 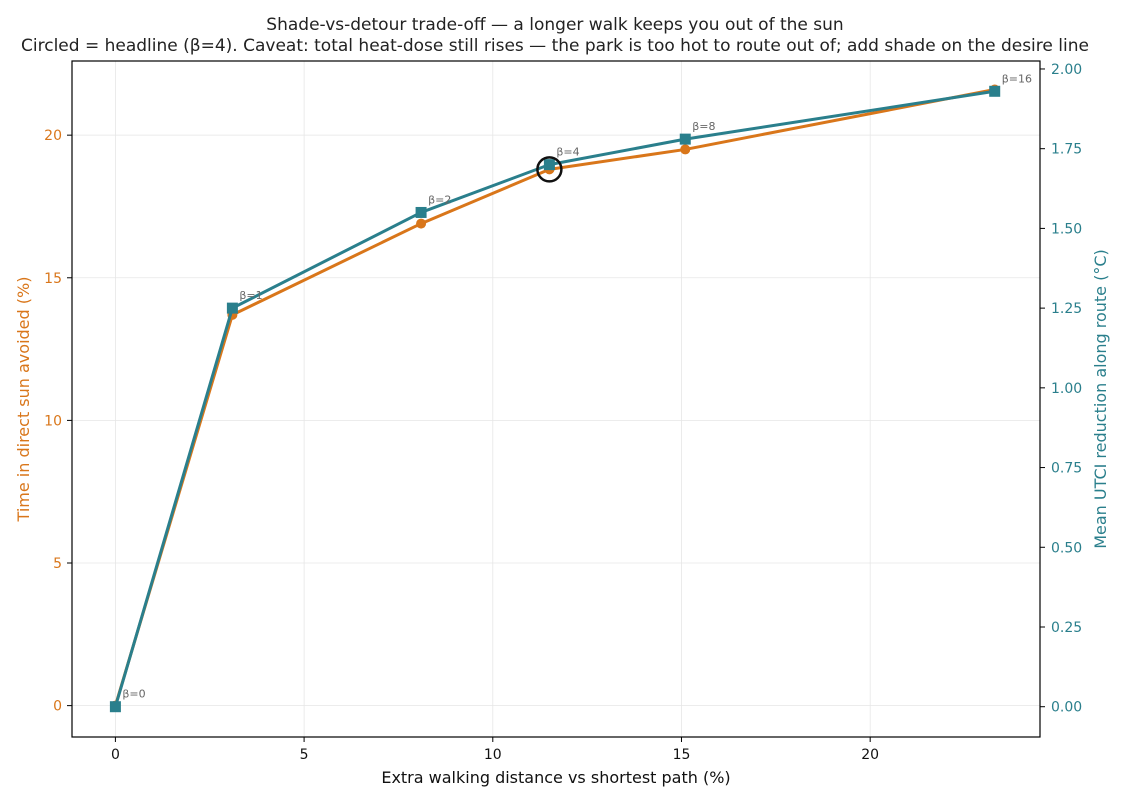 What do you see at coordinates (1066, 309) in the screenshot?
I see `y-right-tick-label: 1.25` at bounding box center [1066, 309].